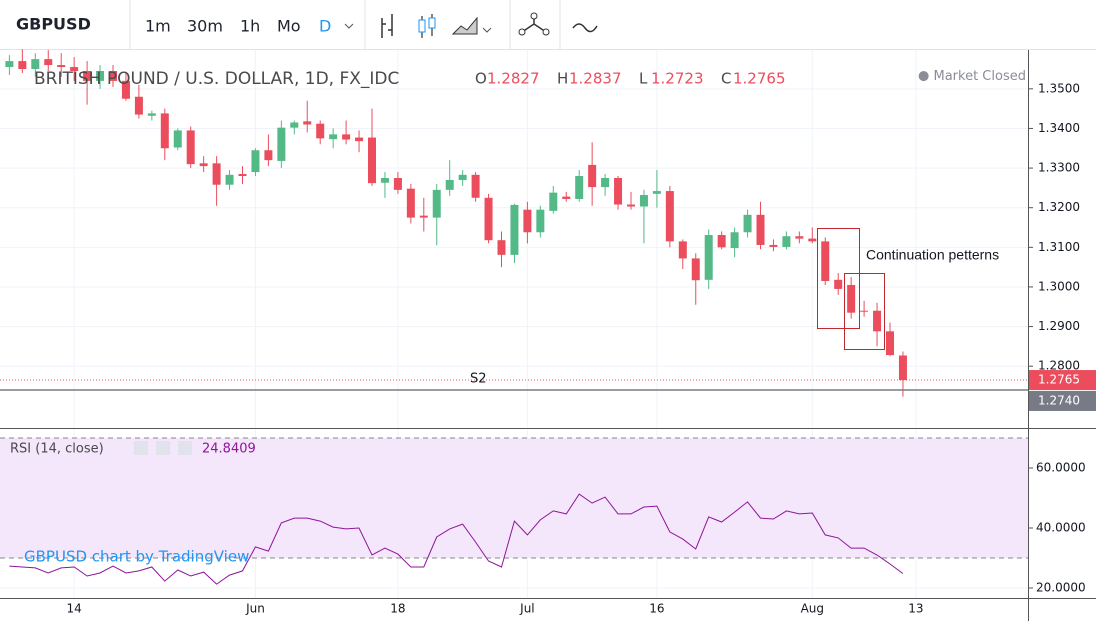 The image size is (1096, 621). What do you see at coordinates (1059, 247) in the screenshot?
I see `y-tick-label: 1.3100` at bounding box center [1059, 247].